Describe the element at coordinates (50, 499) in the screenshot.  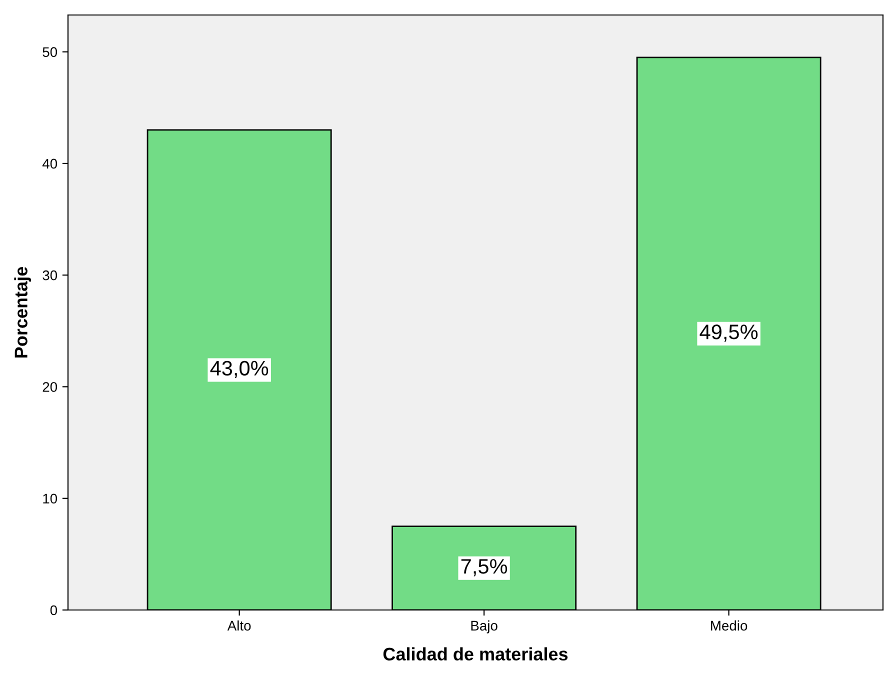
I see `y-tick-label: 10` at that location.